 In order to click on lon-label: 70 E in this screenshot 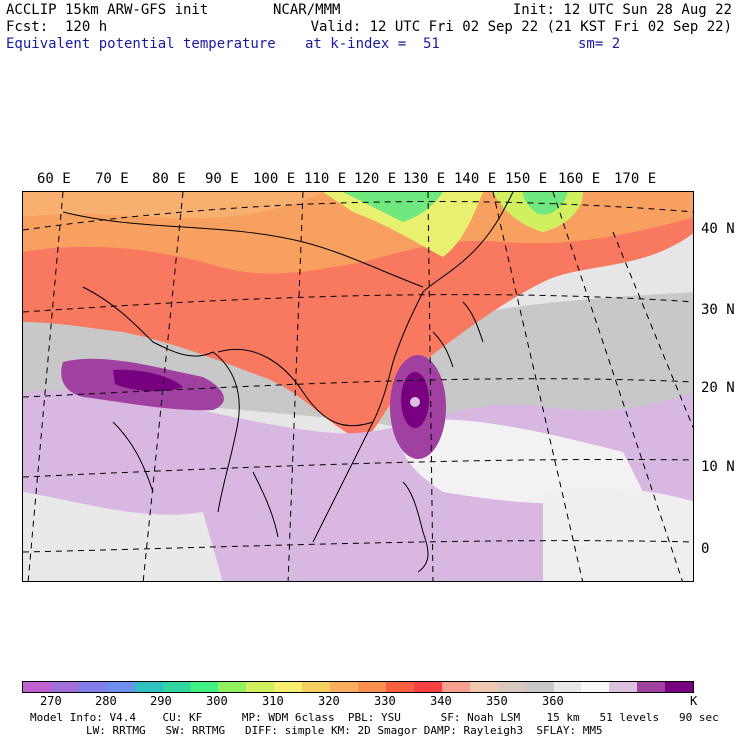, I will do `click(112, 179)`.